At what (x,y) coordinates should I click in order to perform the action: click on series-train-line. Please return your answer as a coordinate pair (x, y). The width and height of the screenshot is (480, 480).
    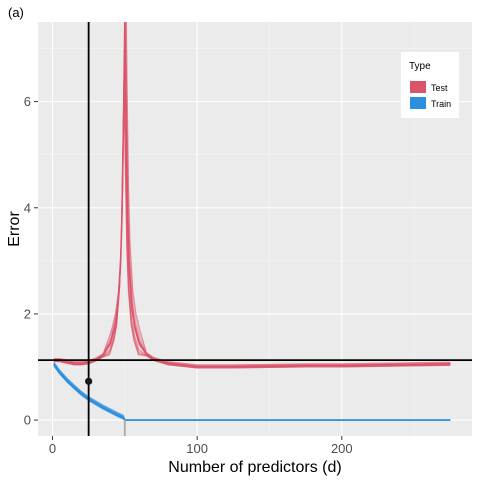
    Looking at the image, I should click on (252, 392).